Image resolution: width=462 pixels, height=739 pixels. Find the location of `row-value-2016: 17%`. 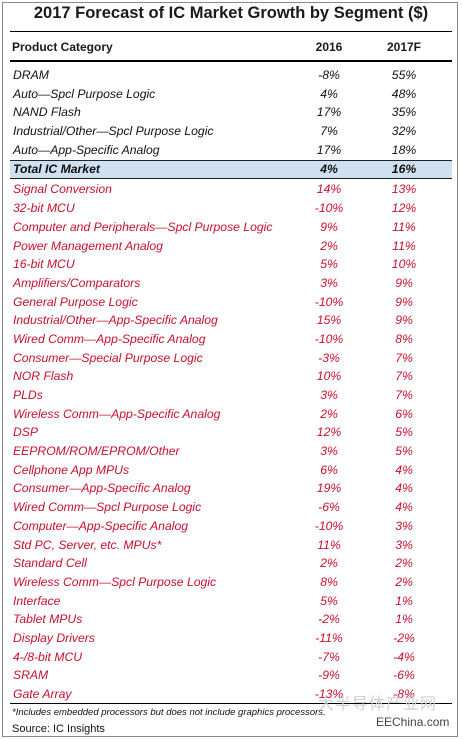

row-value-2016: 17% is located at coordinates (329, 112).